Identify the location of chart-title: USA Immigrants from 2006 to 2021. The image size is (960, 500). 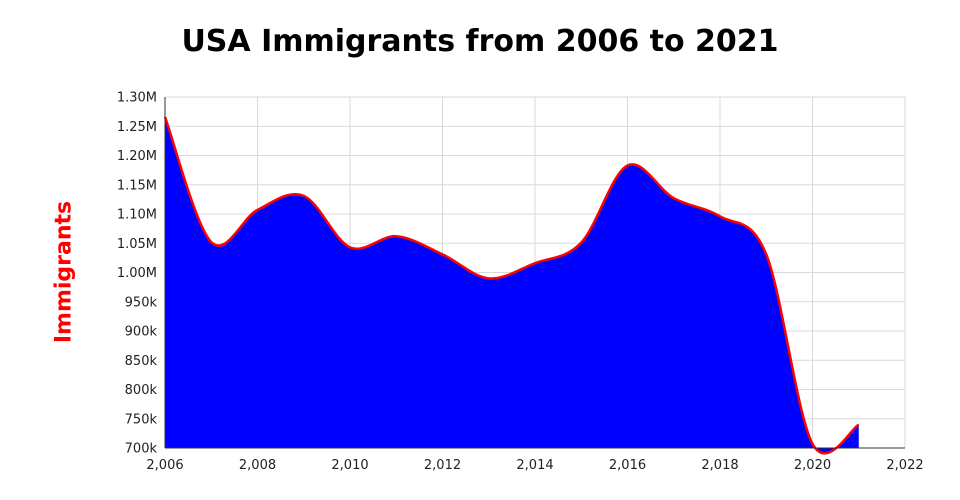
(480, 41).